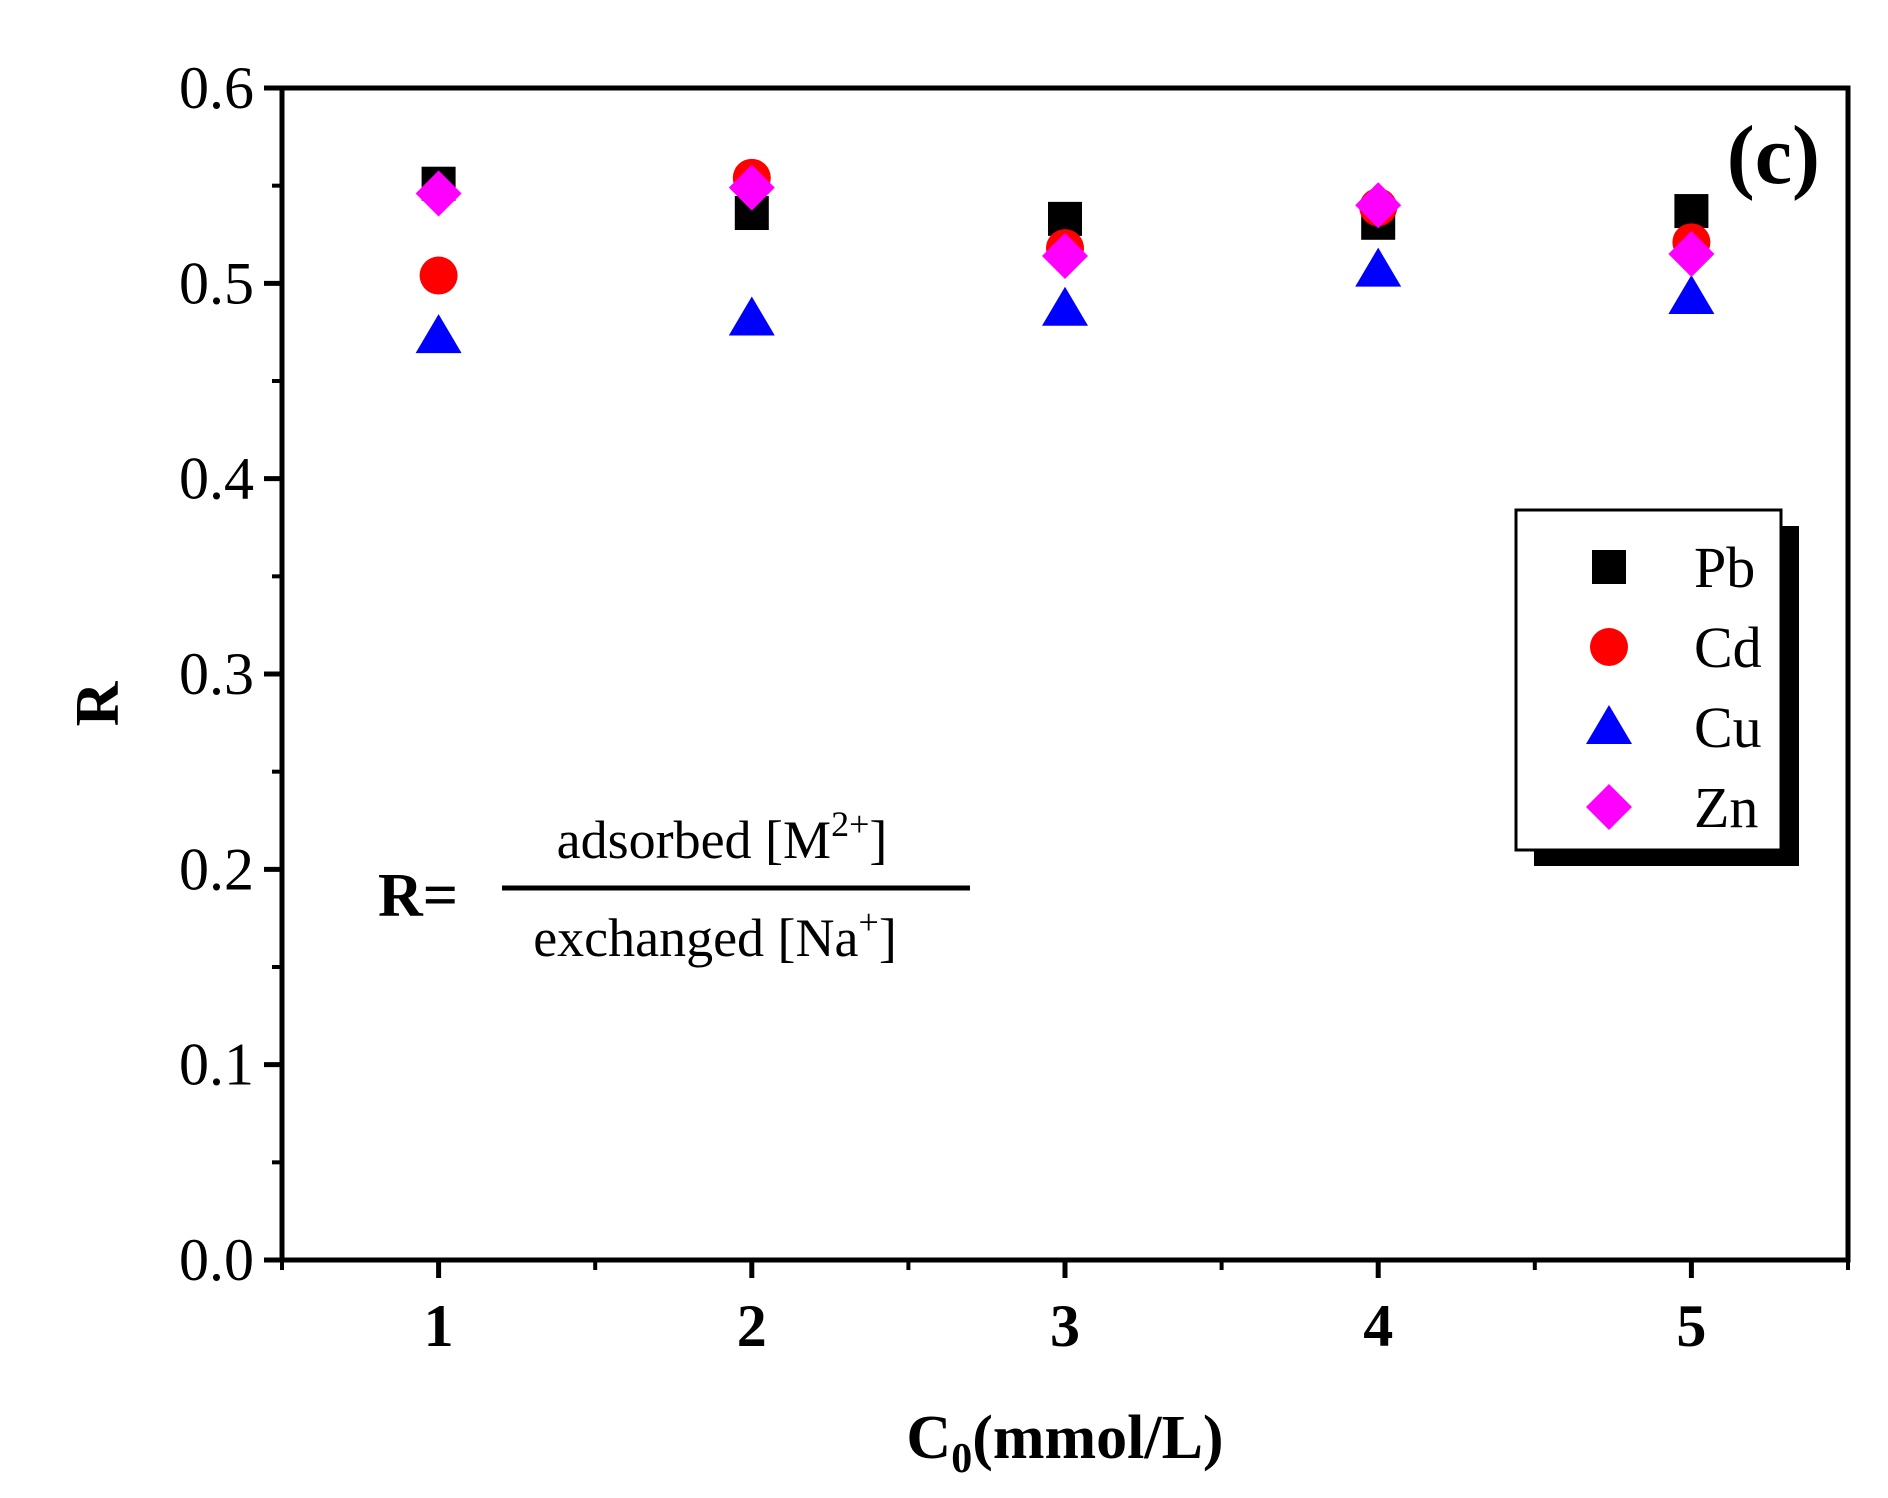  What do you see at coordinates (1773, 155) in the screenshot?
I see `panel-label: (c)` at bounding box center [1773, 155].